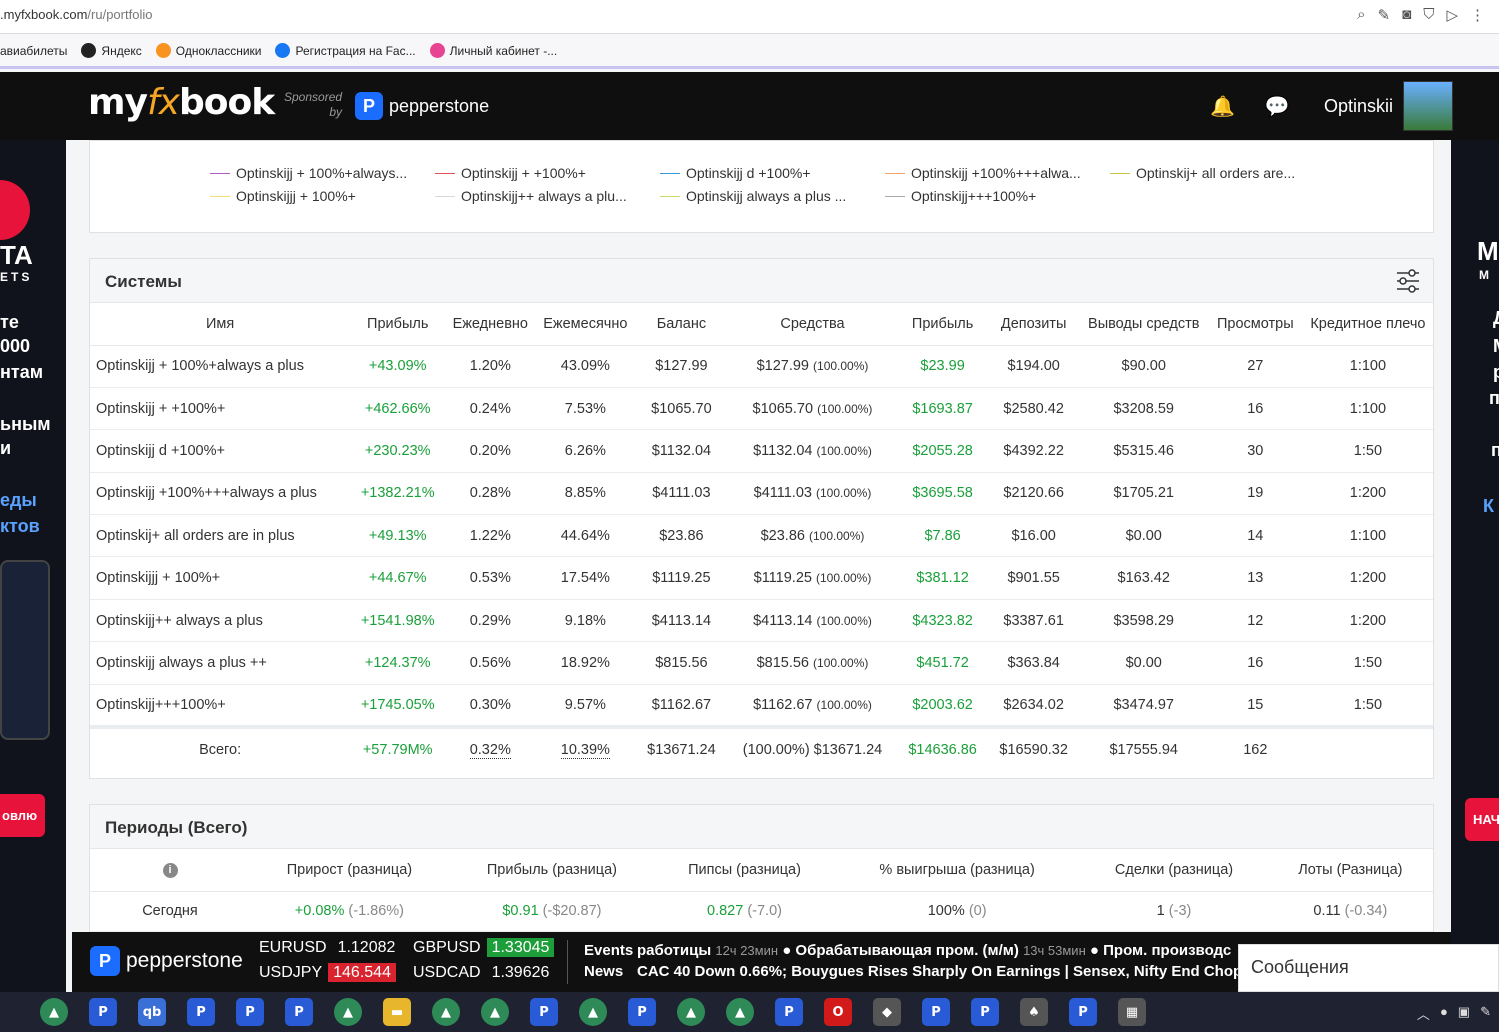  What do you see at coordinates (681, 324) in the screenshot?
I see `column-header: Баланс` at bounding box center [681, 324].